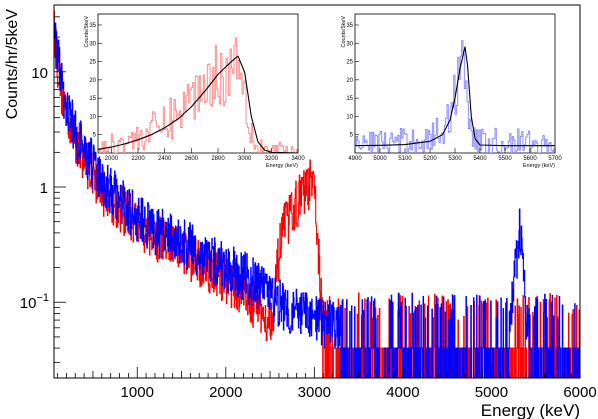 Image resolution: width=598 pixels, height=419 pixels. Describe the element at coordinates (225, 392) in the screenshot. I see `x-tick-label: 2000` at that location.